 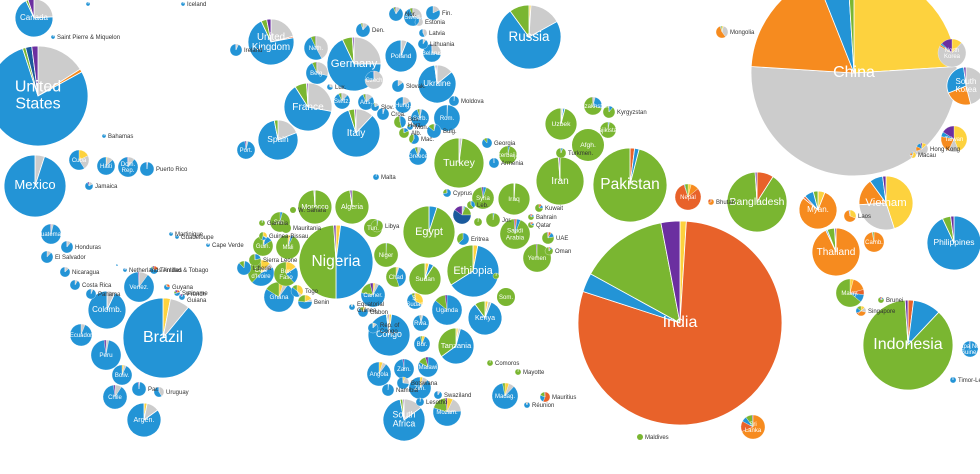 I want to click on bubble-afghanistan, so click(x=588, y=145).